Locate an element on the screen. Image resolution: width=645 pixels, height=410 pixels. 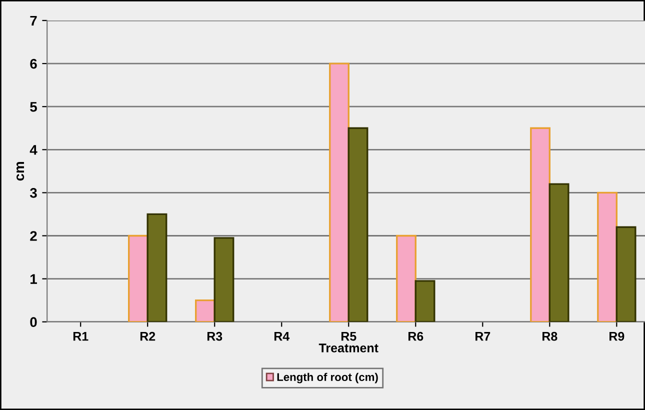
x-tick-label: R9 is located at coordinates (617, 336).